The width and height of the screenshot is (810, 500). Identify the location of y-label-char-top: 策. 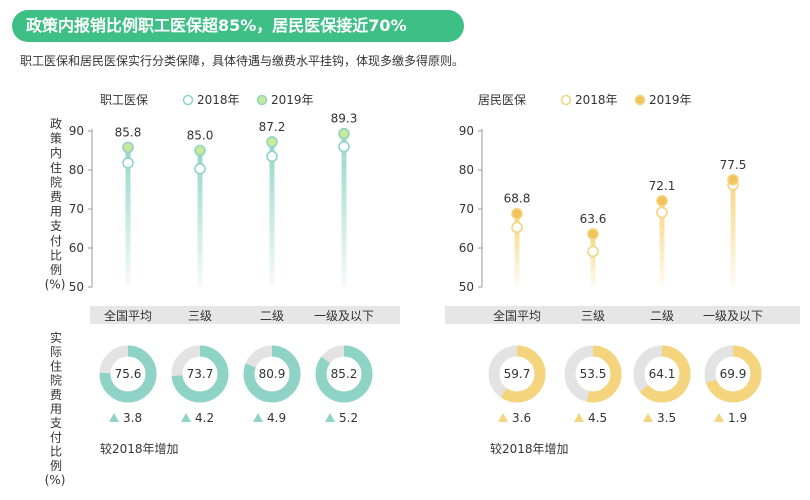
(56, 139).